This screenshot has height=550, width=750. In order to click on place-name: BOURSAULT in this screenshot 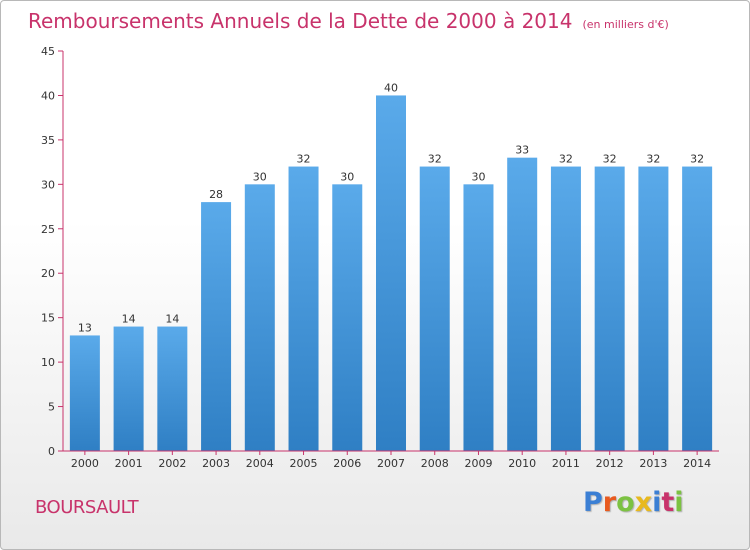, I will do `click(87, 507)`.